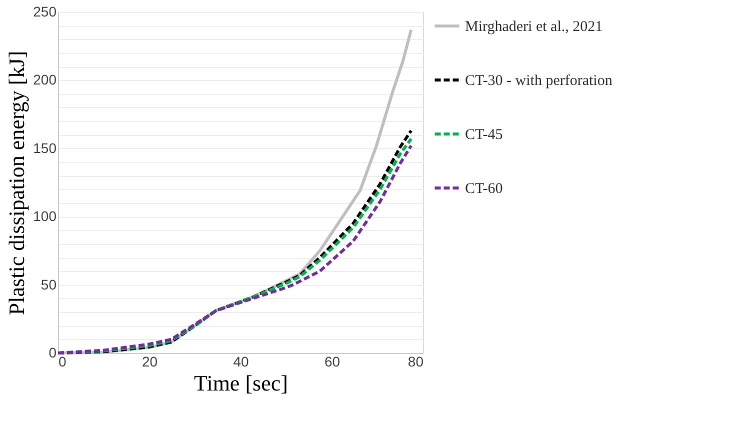  I want to click on y-axis-title: Plastic dissipation energy [kJ], so click(17, 183).